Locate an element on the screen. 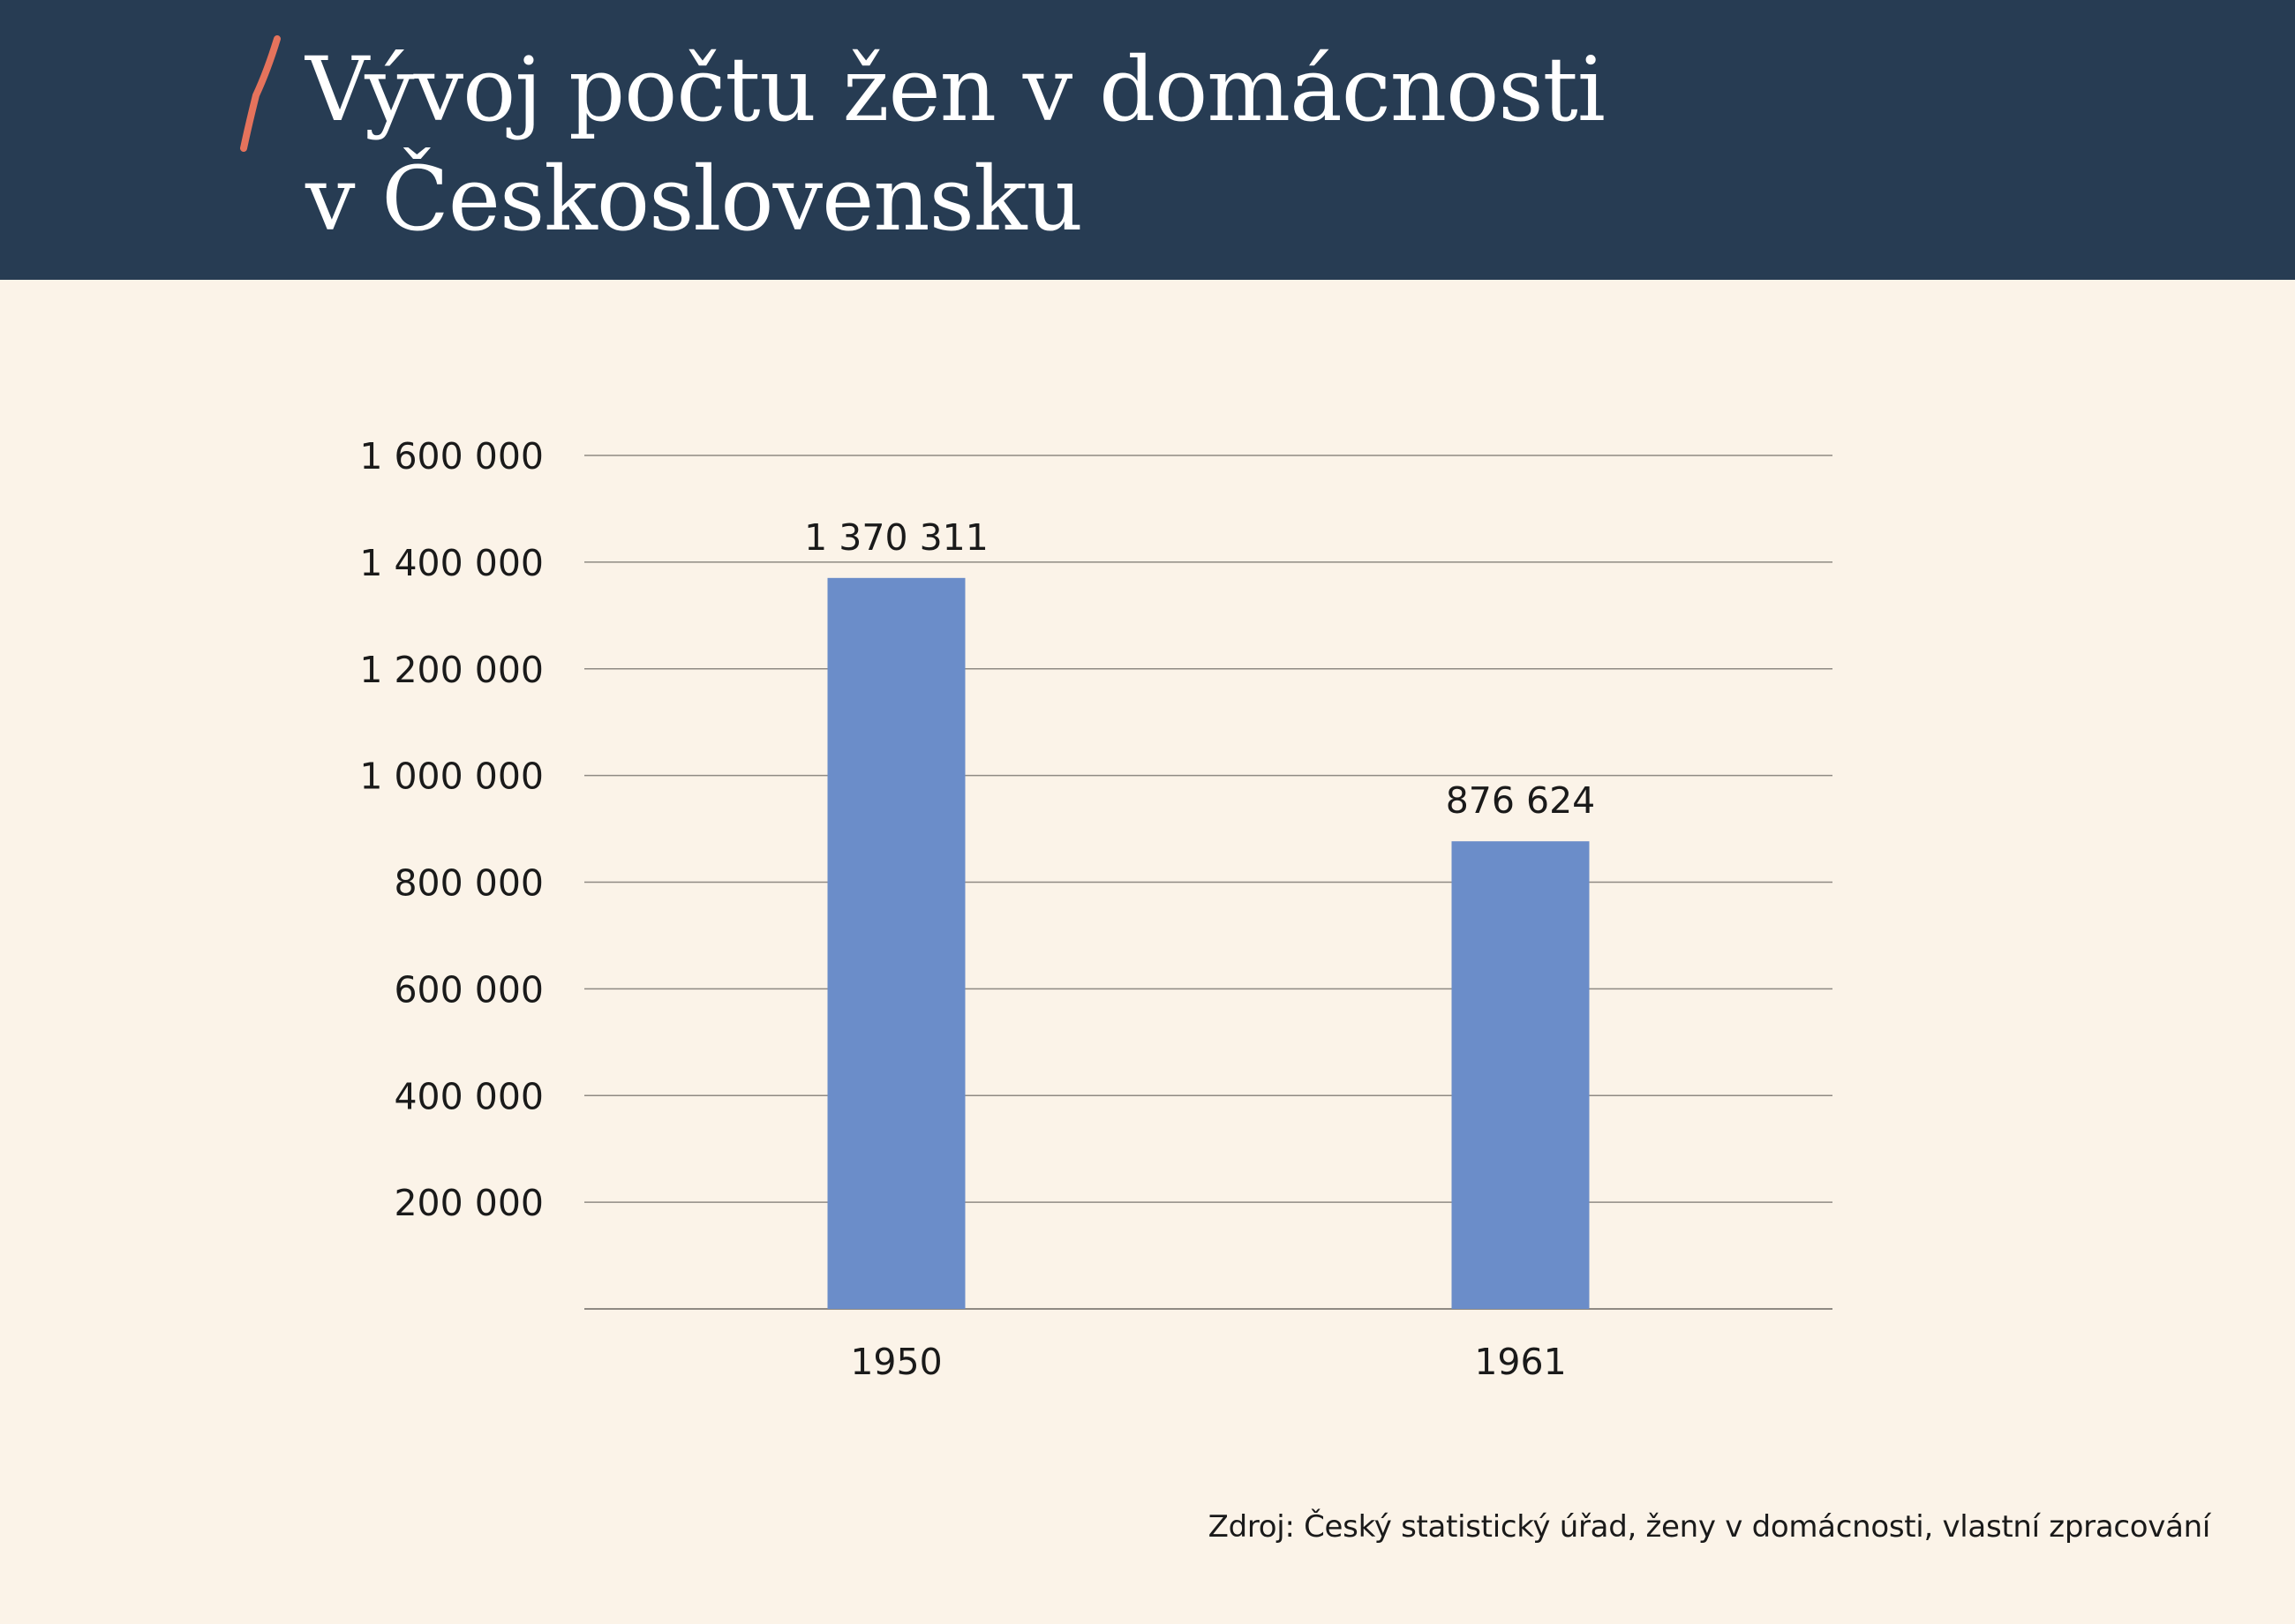 This screenshot has width=2295, height=1624. y-tick-label: 800 000 is located at coordinates (469, 883).